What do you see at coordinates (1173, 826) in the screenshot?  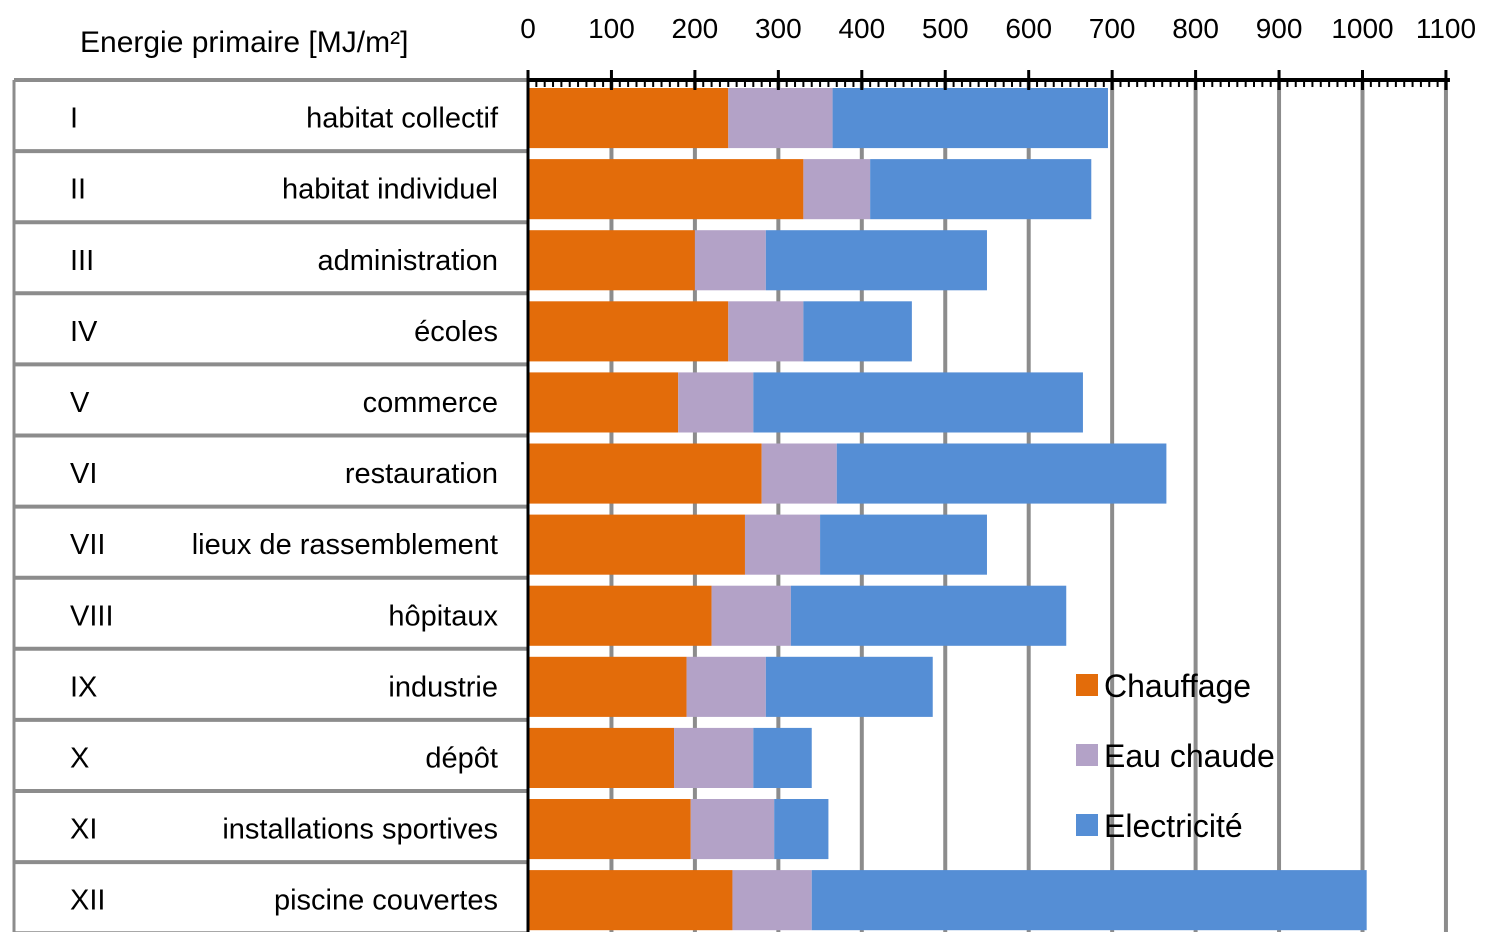 I see `legend-label: Electricité` at bounding box center [1173, 826].